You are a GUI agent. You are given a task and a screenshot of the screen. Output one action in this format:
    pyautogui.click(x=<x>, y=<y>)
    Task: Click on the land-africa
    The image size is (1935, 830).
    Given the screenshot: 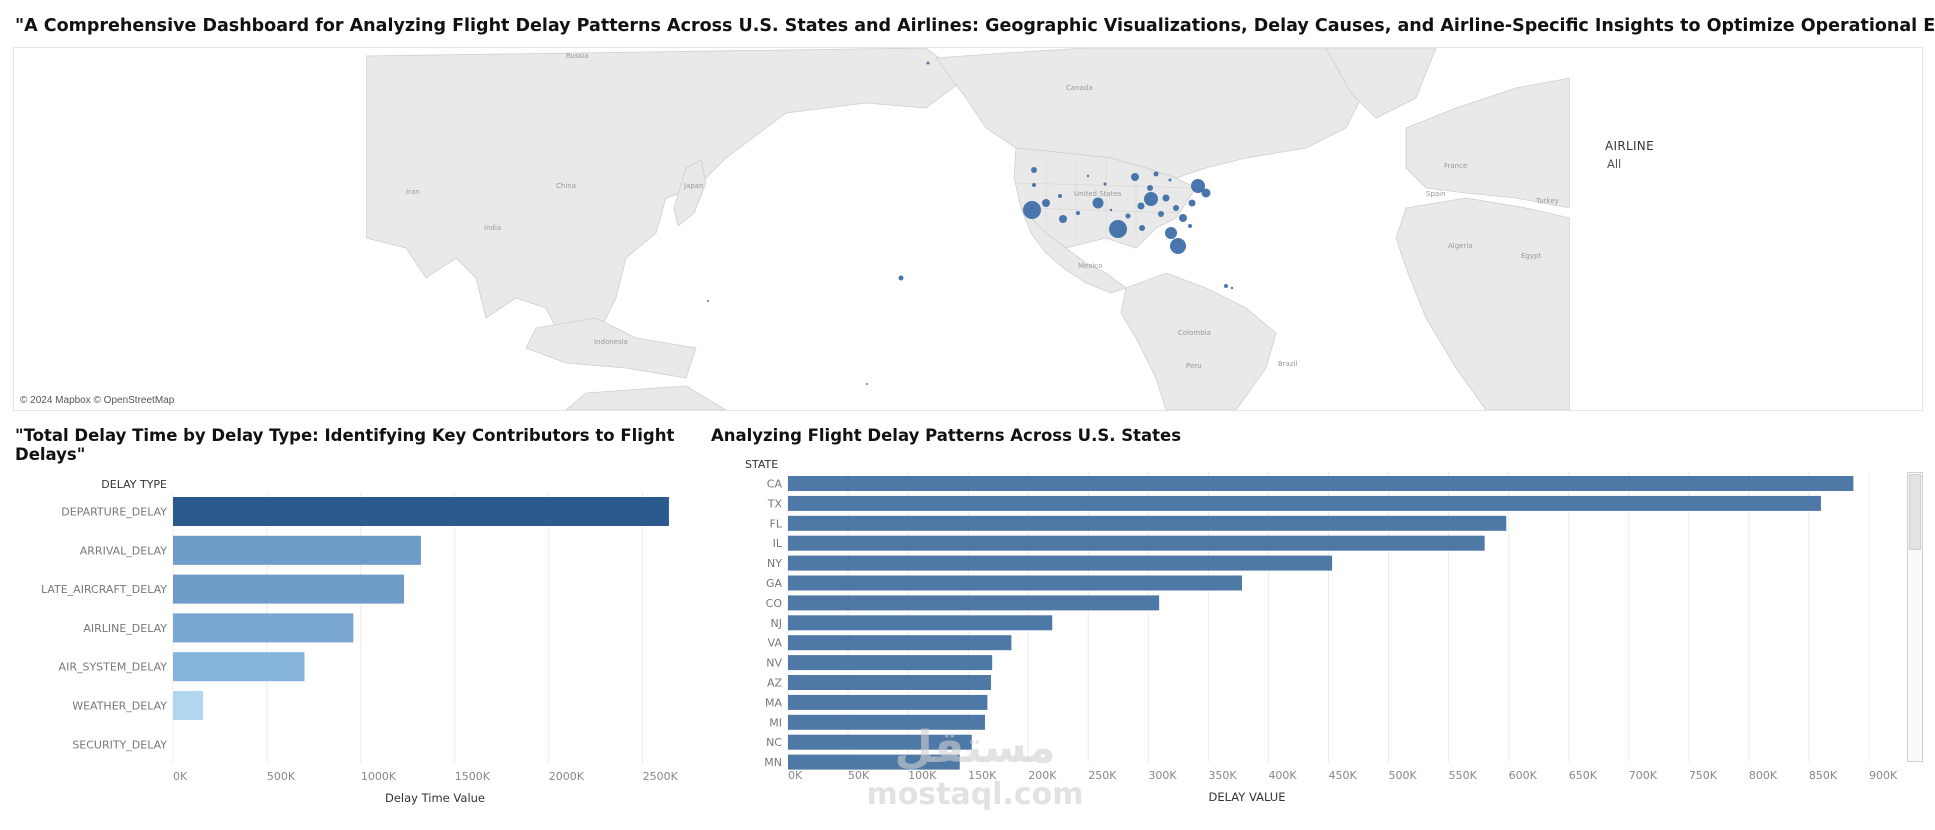 What is the action you would take?
    pyautogui.click(x=1482, y=303)
    